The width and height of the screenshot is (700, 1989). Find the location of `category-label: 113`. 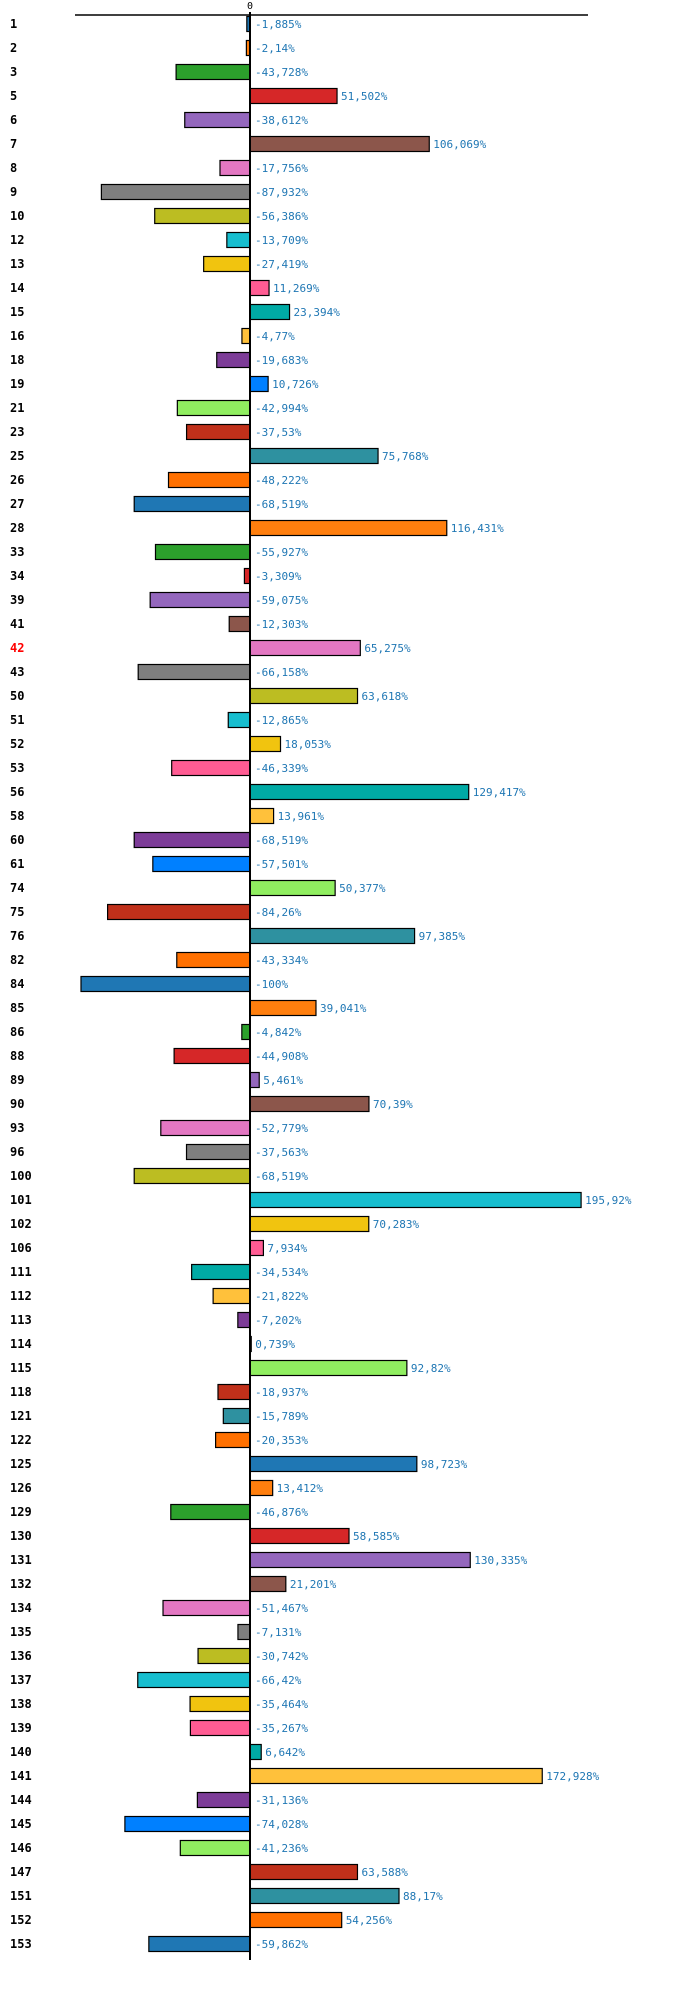

category-label: 113 is located at coordinates (21, 1320).